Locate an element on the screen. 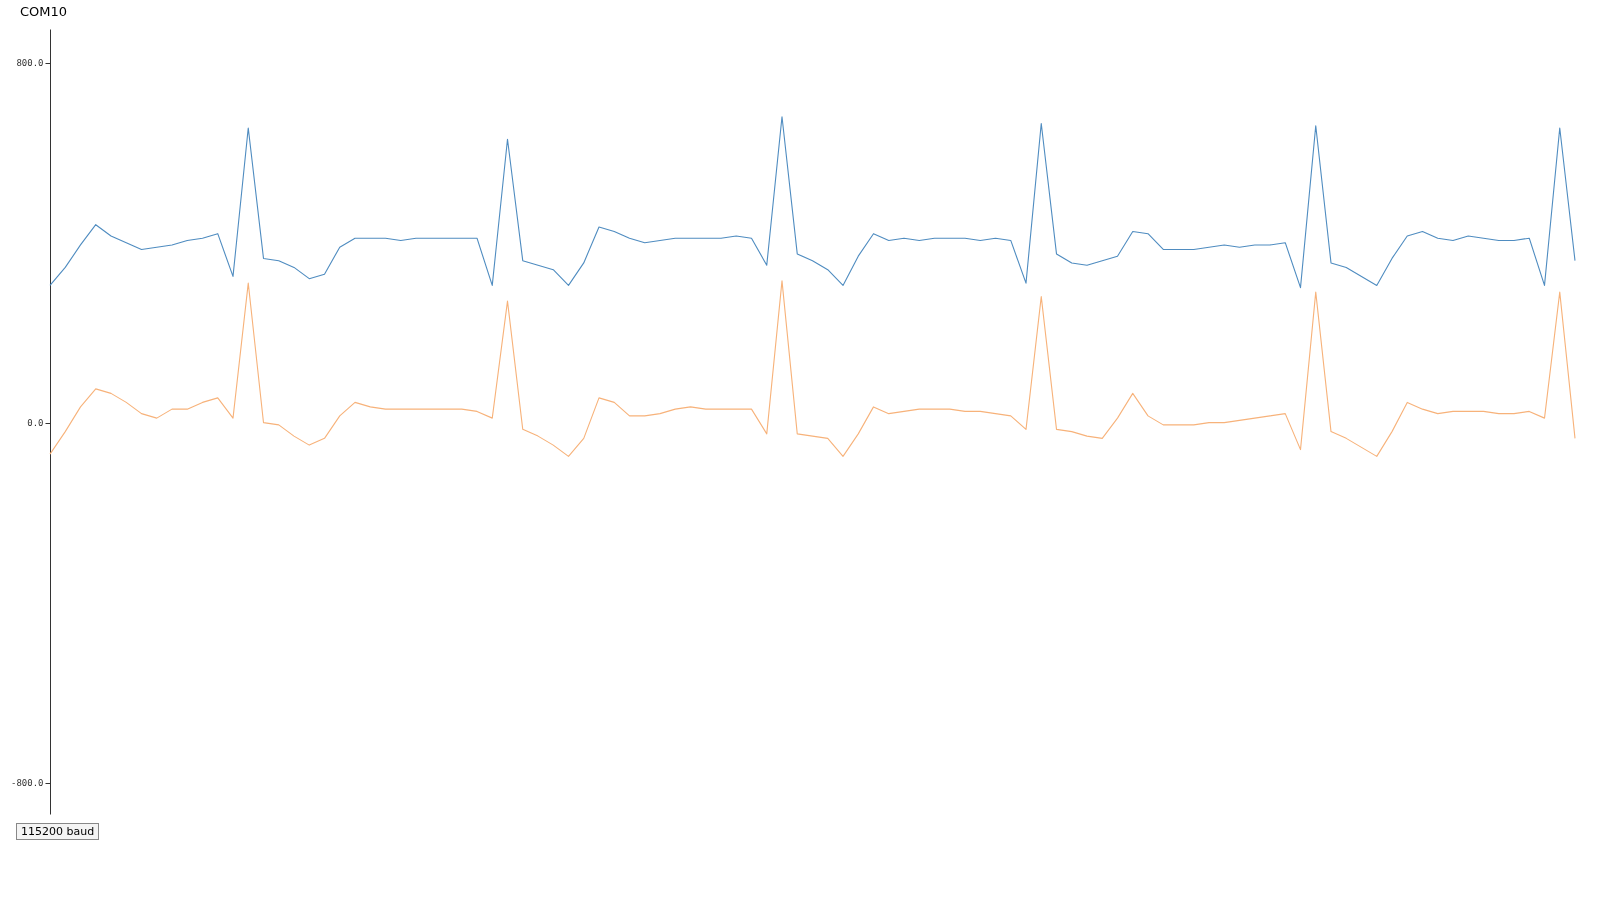 The width and height of the screenshot is (1600, 900). text: 115200 baud is located at coordinates (58, 831).